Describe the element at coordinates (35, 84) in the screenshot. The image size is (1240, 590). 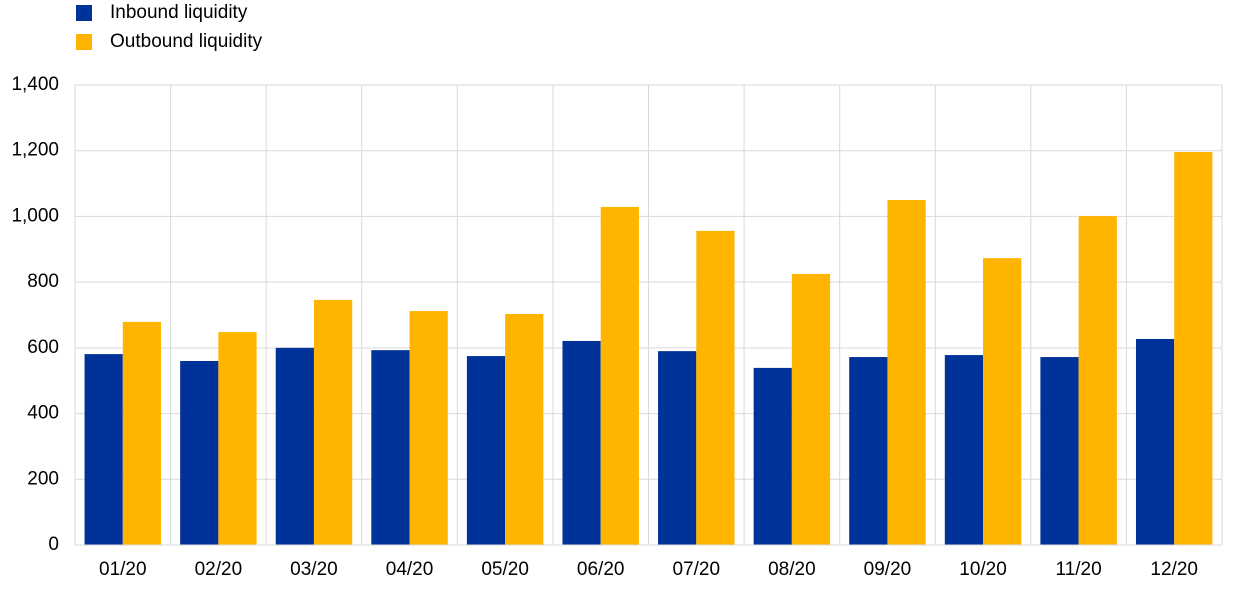
I see `y-tick-label: 1,400` at that location.